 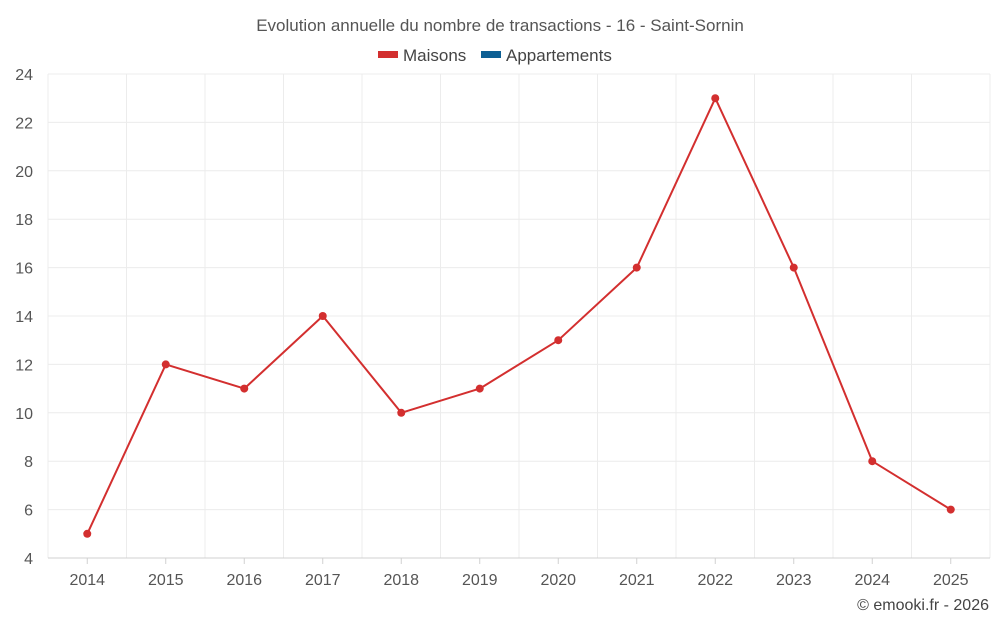 What do you see at coordinates (24, 123) in the screenshot?
I see `y-tick-label: 22` at bounding box center [24, 123].